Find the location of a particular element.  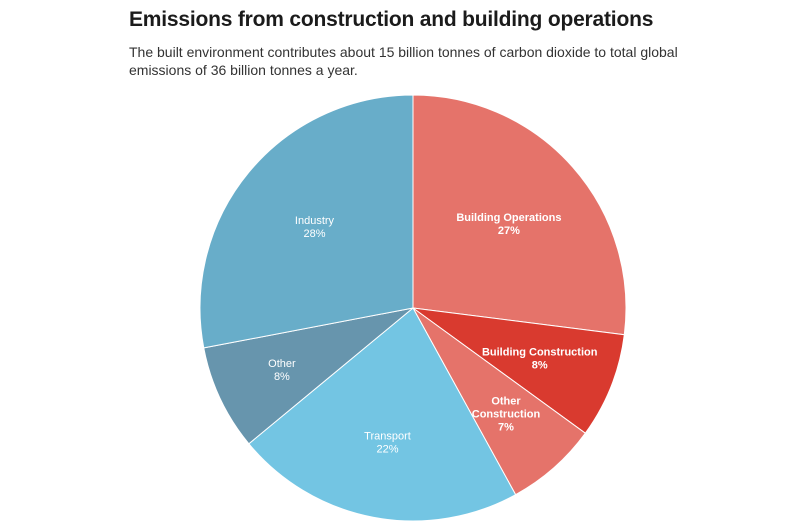

pie-label-industry: Industry 28% is located at coordinates (315, 227).